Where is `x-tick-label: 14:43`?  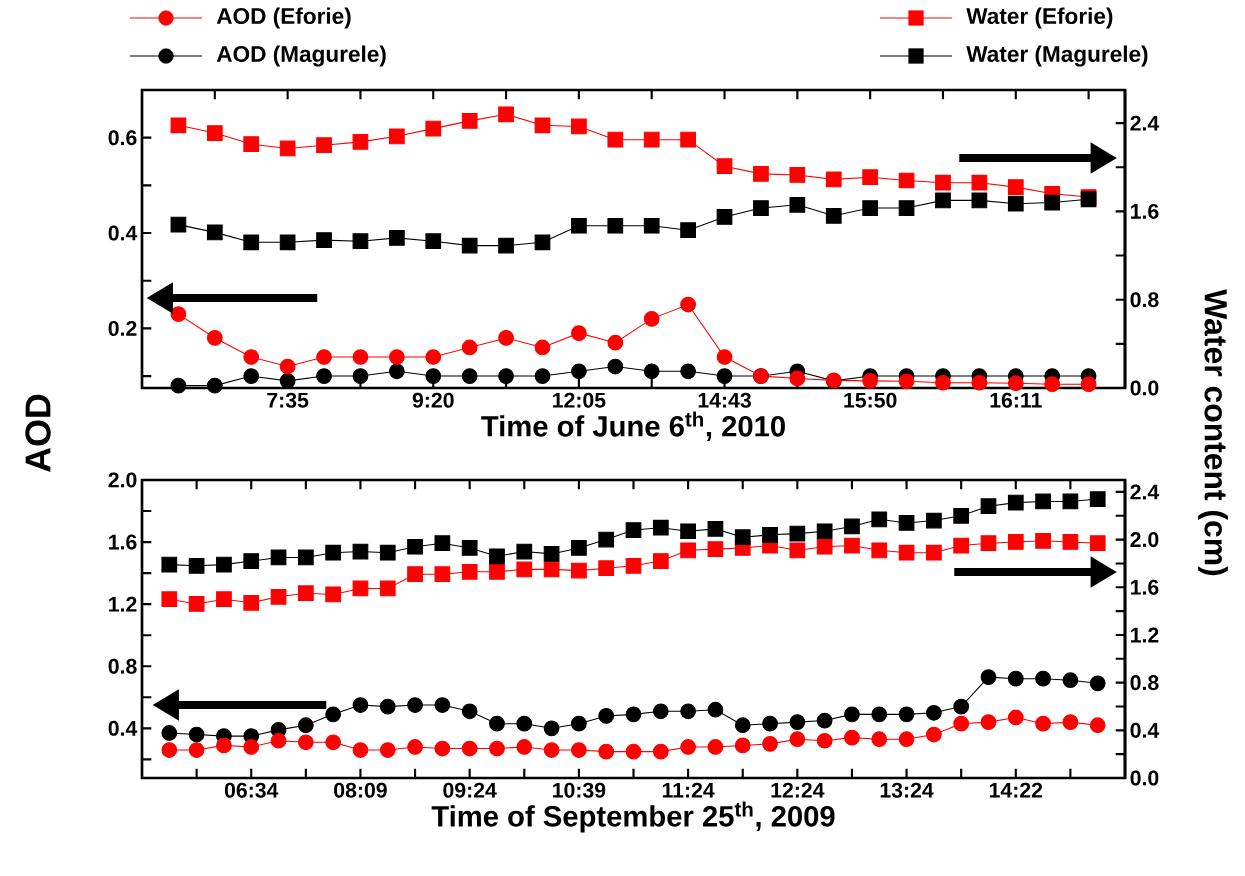
x-tick-label: 14:43 is located at coordinates (724, 400).